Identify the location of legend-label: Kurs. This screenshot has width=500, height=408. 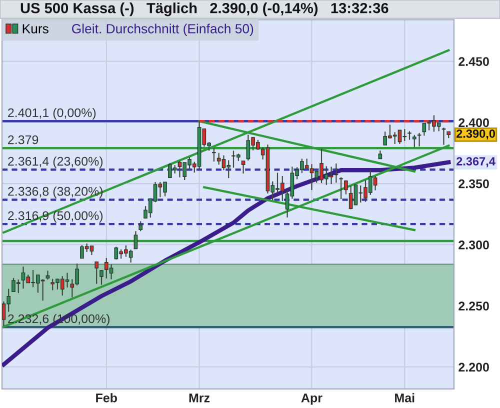
(35, 29).